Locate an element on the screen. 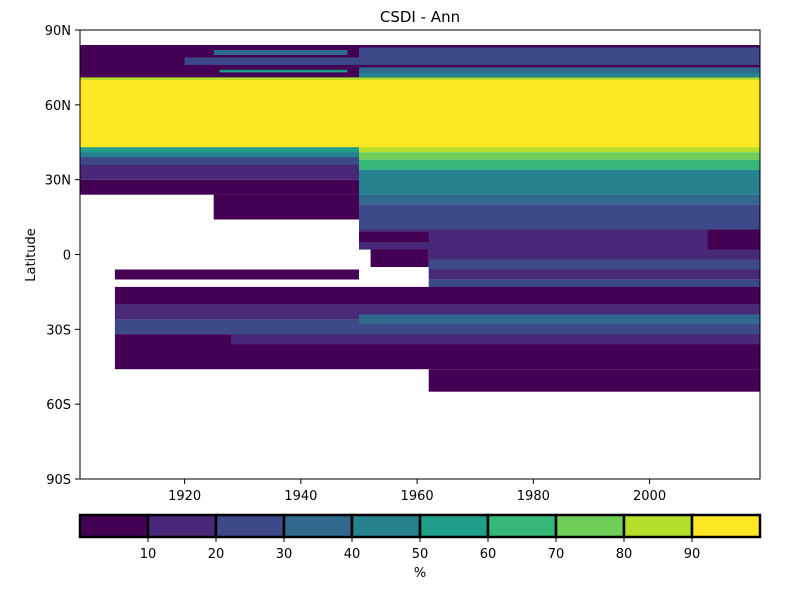 The width and height of the screenshot is (800, 600). colorbar-tick-label: 90 is located at coordinates (692, 554).